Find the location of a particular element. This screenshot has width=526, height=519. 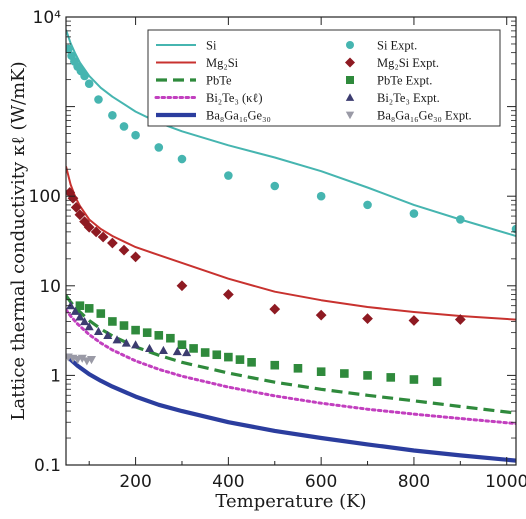

x-tick-label: 800 is located at coordinates (414, 482).